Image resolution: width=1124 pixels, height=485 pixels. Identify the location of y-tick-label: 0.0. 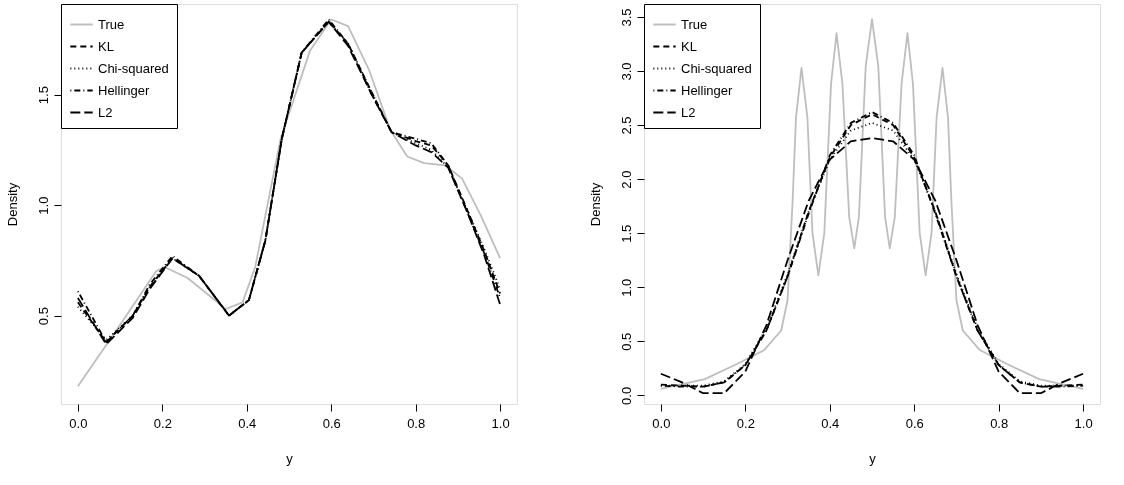
(626, 395).